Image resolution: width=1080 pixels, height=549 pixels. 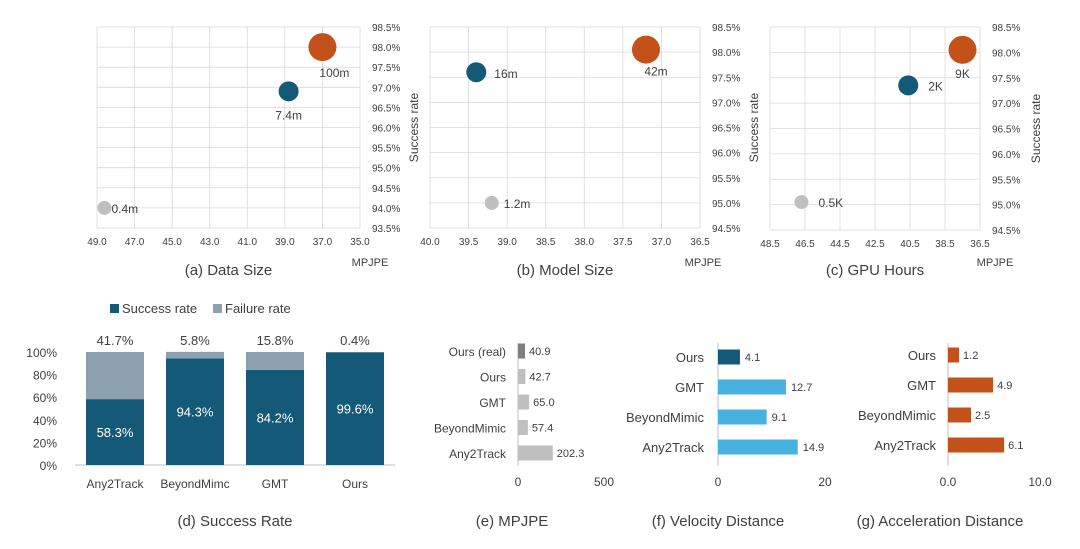 What do you see at coordinates (172, 242) in the screenshot?
I see `x-tick-label: 45.0` at bounding box center [172, 242].